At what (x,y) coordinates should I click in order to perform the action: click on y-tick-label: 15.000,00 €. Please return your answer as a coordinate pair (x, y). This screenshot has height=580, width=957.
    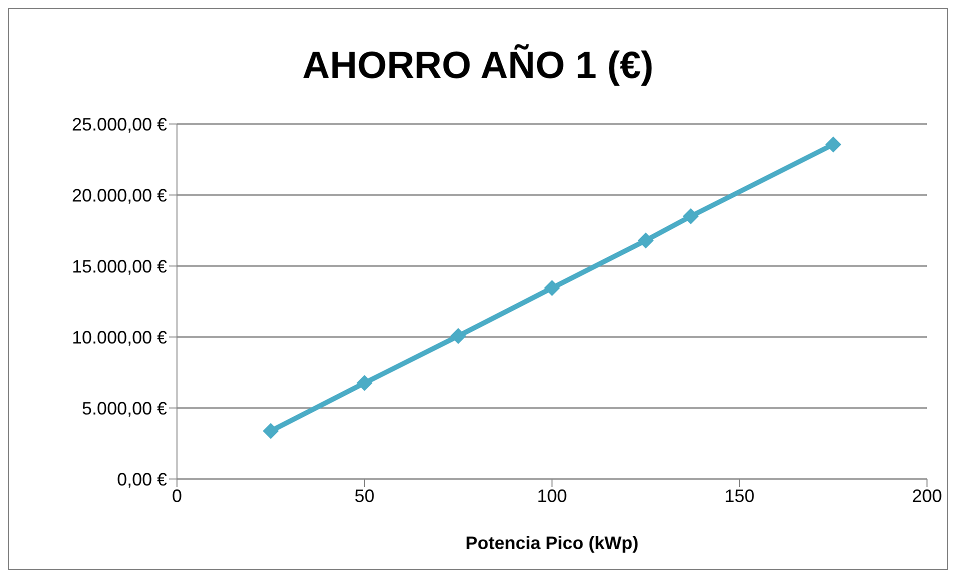
    Looking at the image, I should click on (119, 266).